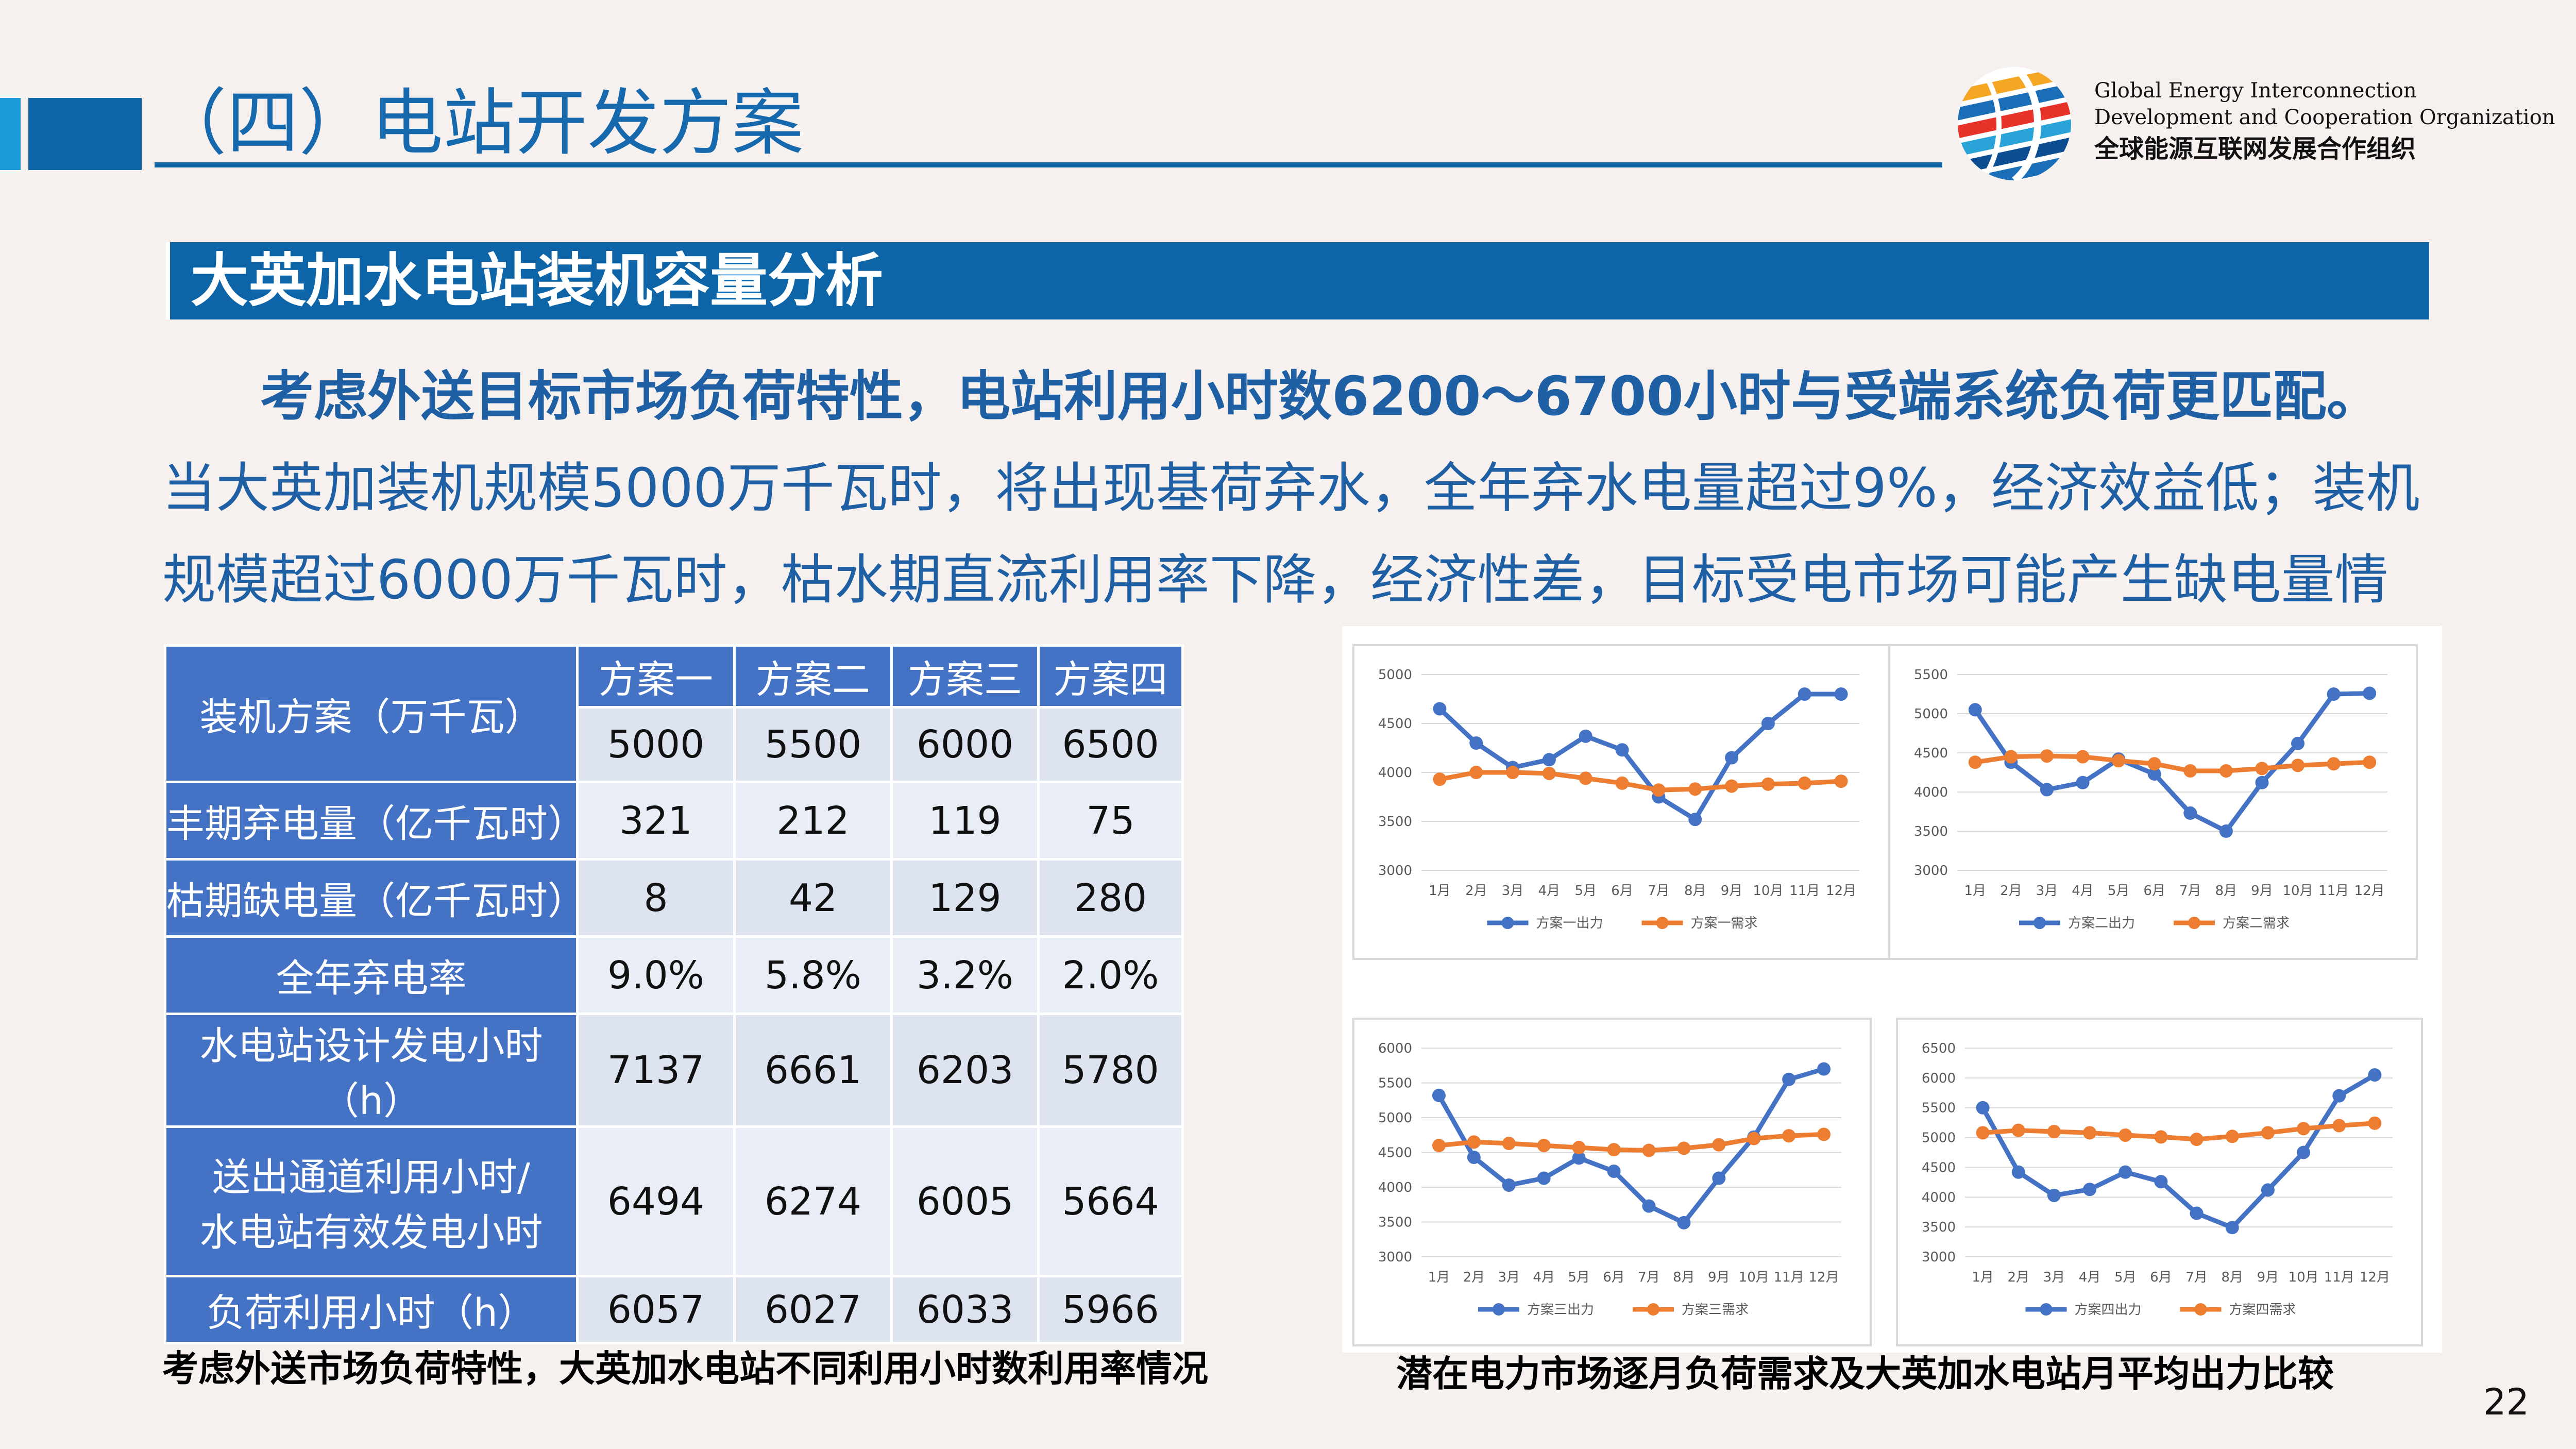  What do you see at coordinates (479, 123) in the screenshot?
I see `page-title: （四）电站开发方案` at bounding box center [479, 123].